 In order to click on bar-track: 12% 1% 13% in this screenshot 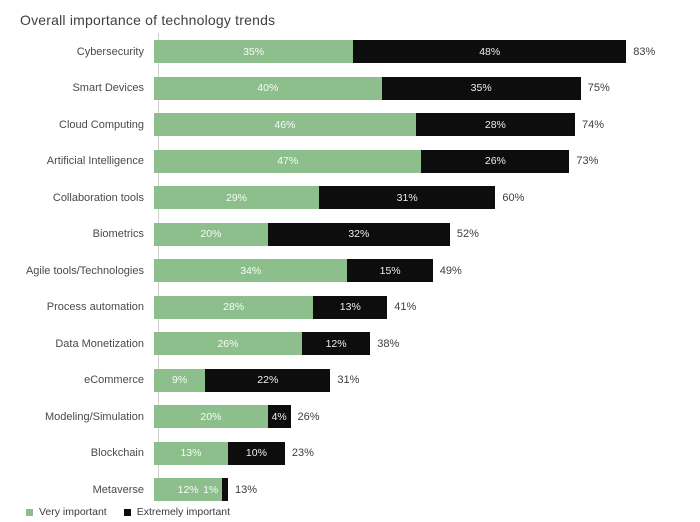, I will do `click(205, 489)`.